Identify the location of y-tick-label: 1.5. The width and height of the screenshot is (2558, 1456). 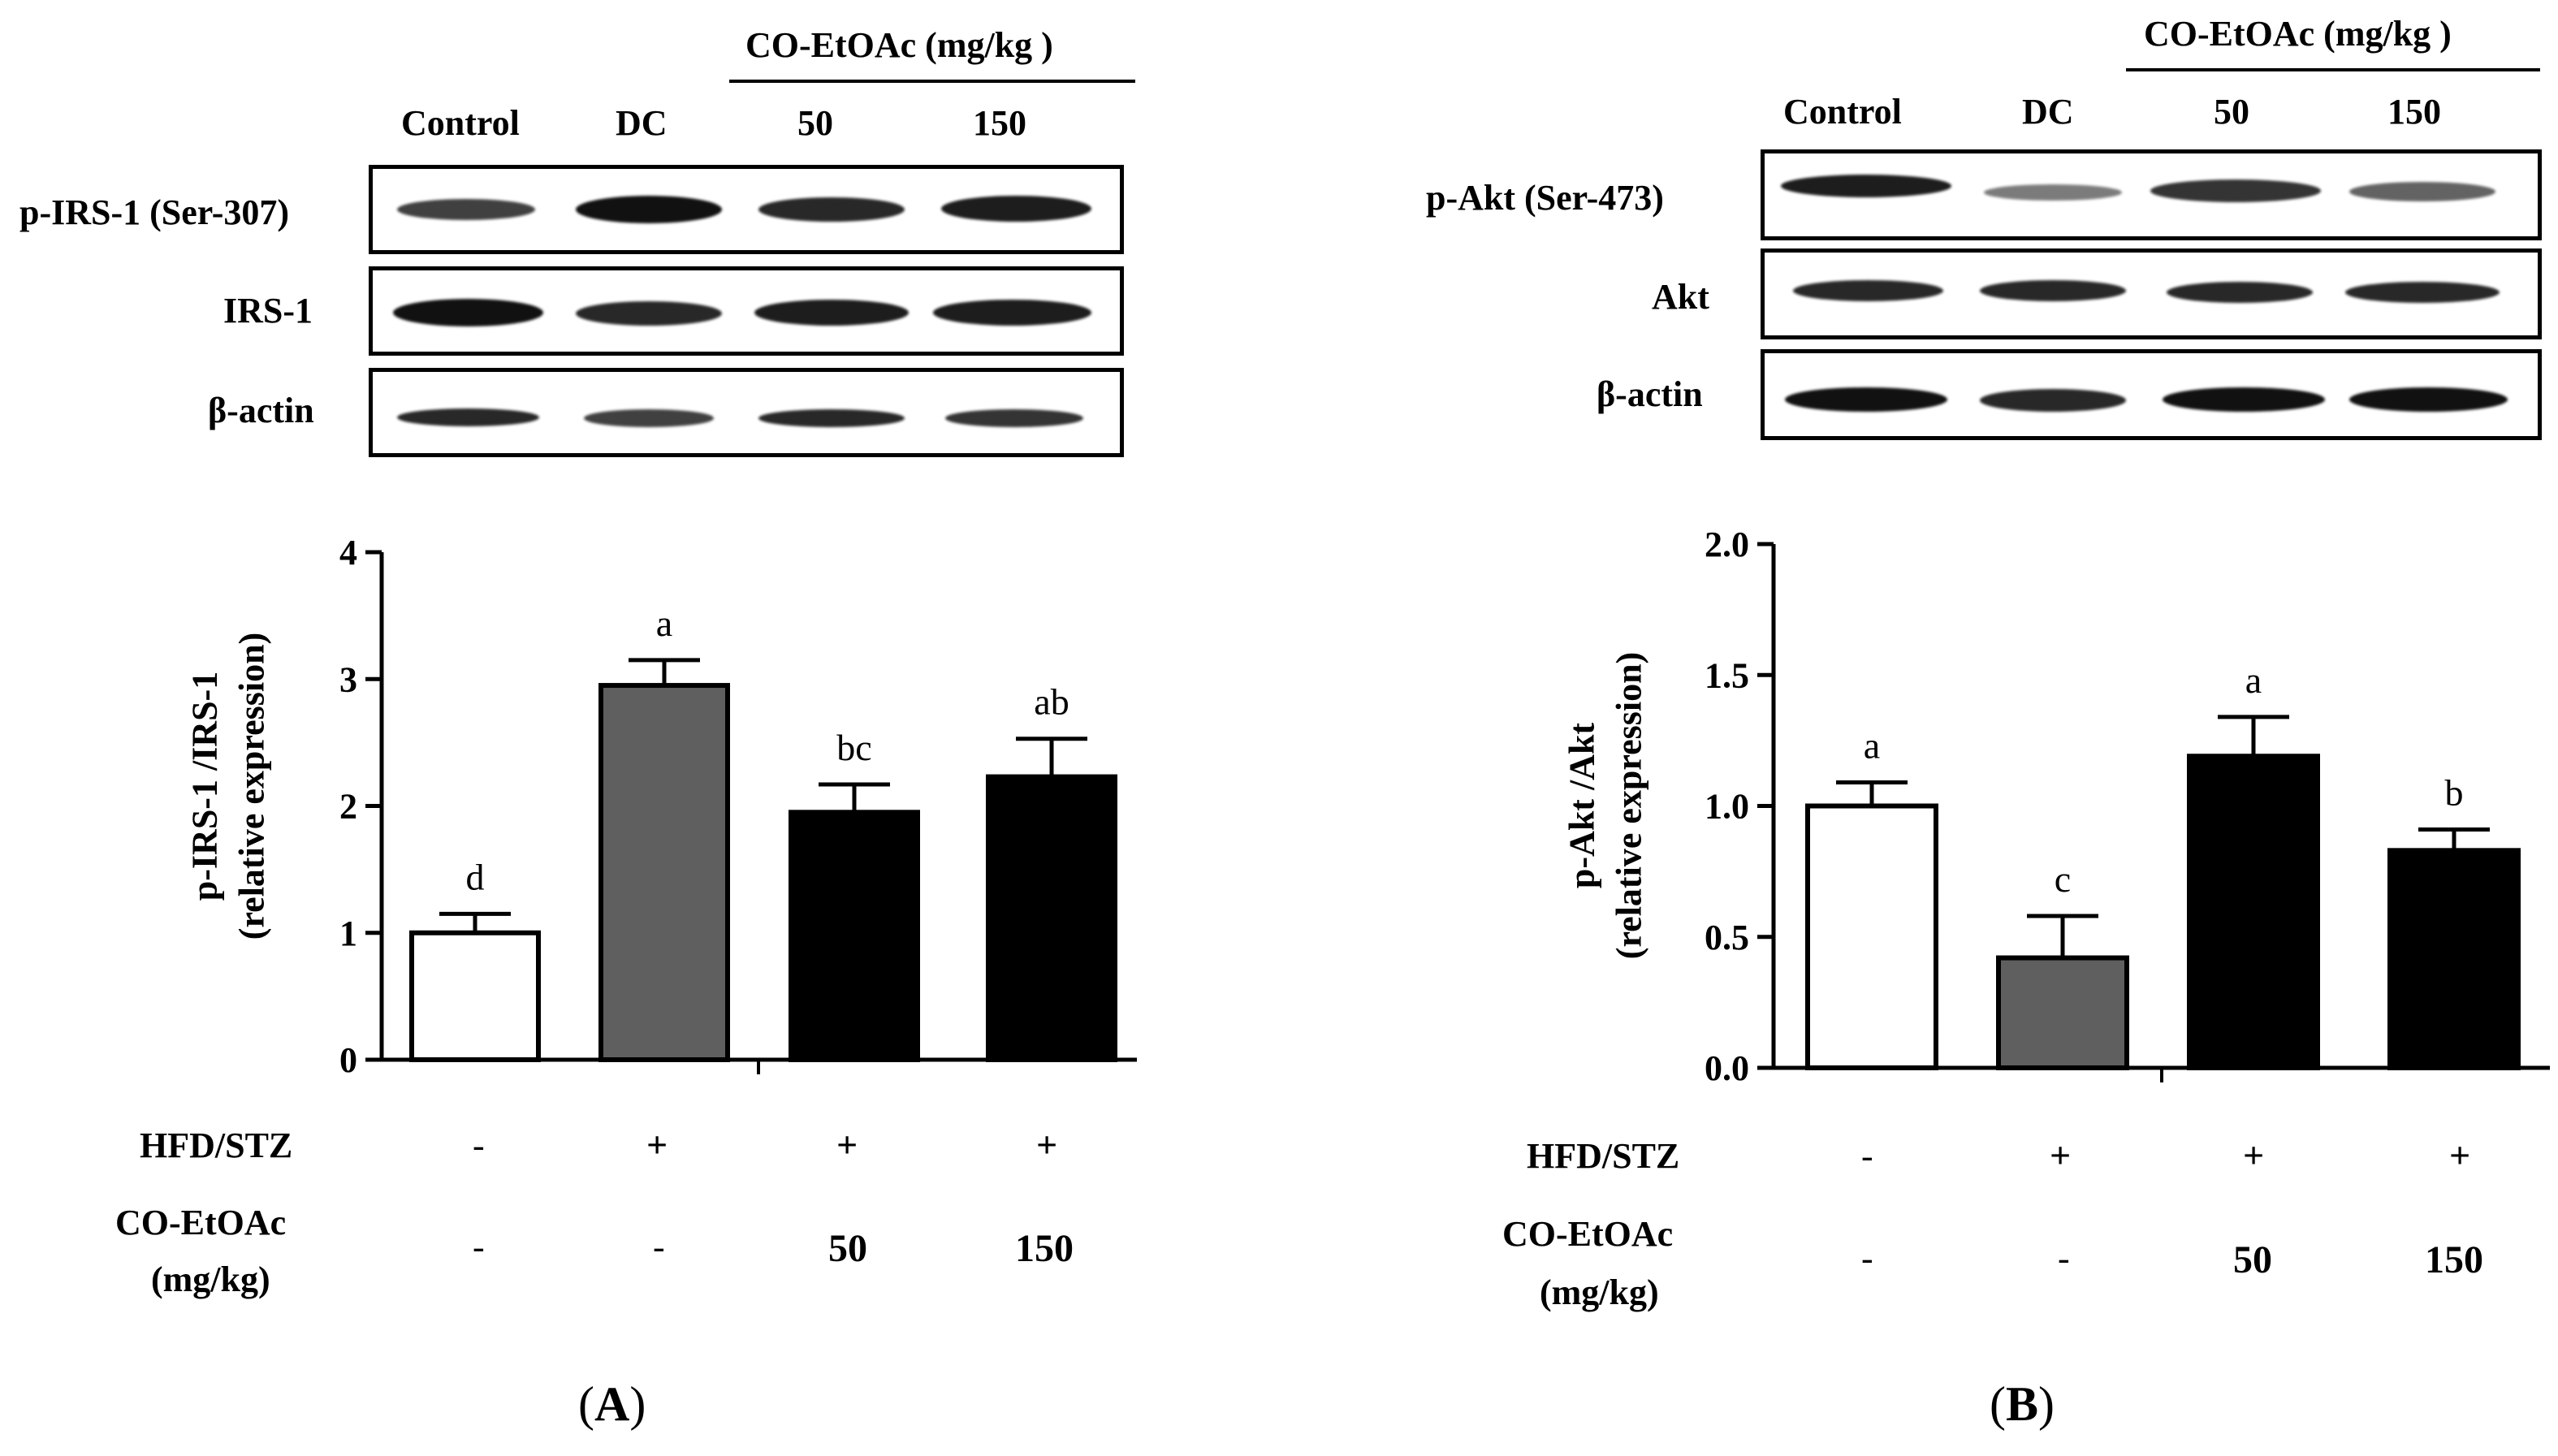
(1727, 675).